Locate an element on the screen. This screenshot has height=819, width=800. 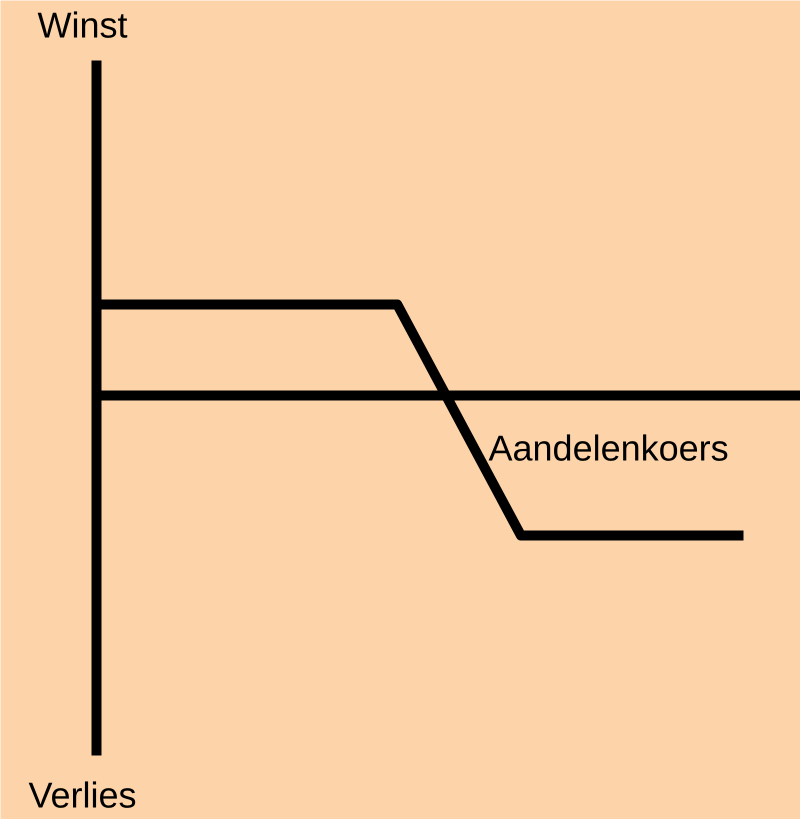
x-axis-title: Aandelenkoers is located at coordinates (608, 448).